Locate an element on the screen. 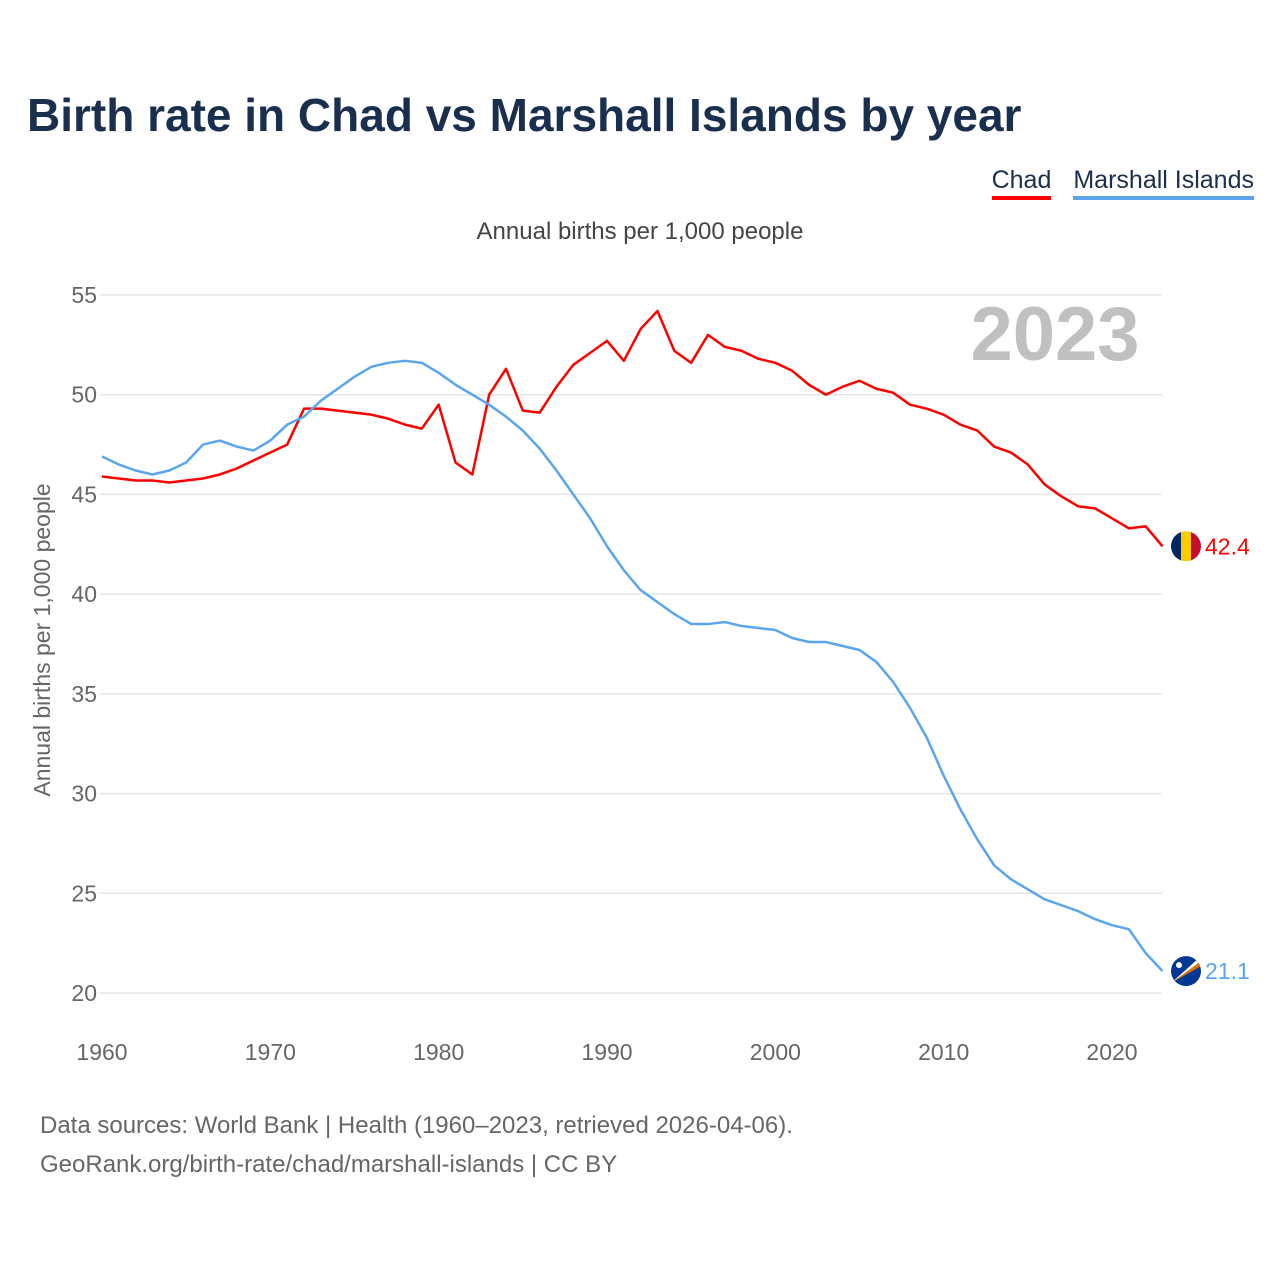 The height and width of the screenshot is (1280, 1280). legend: Chad Marshall Islands is located at coordinates (1122, 183).